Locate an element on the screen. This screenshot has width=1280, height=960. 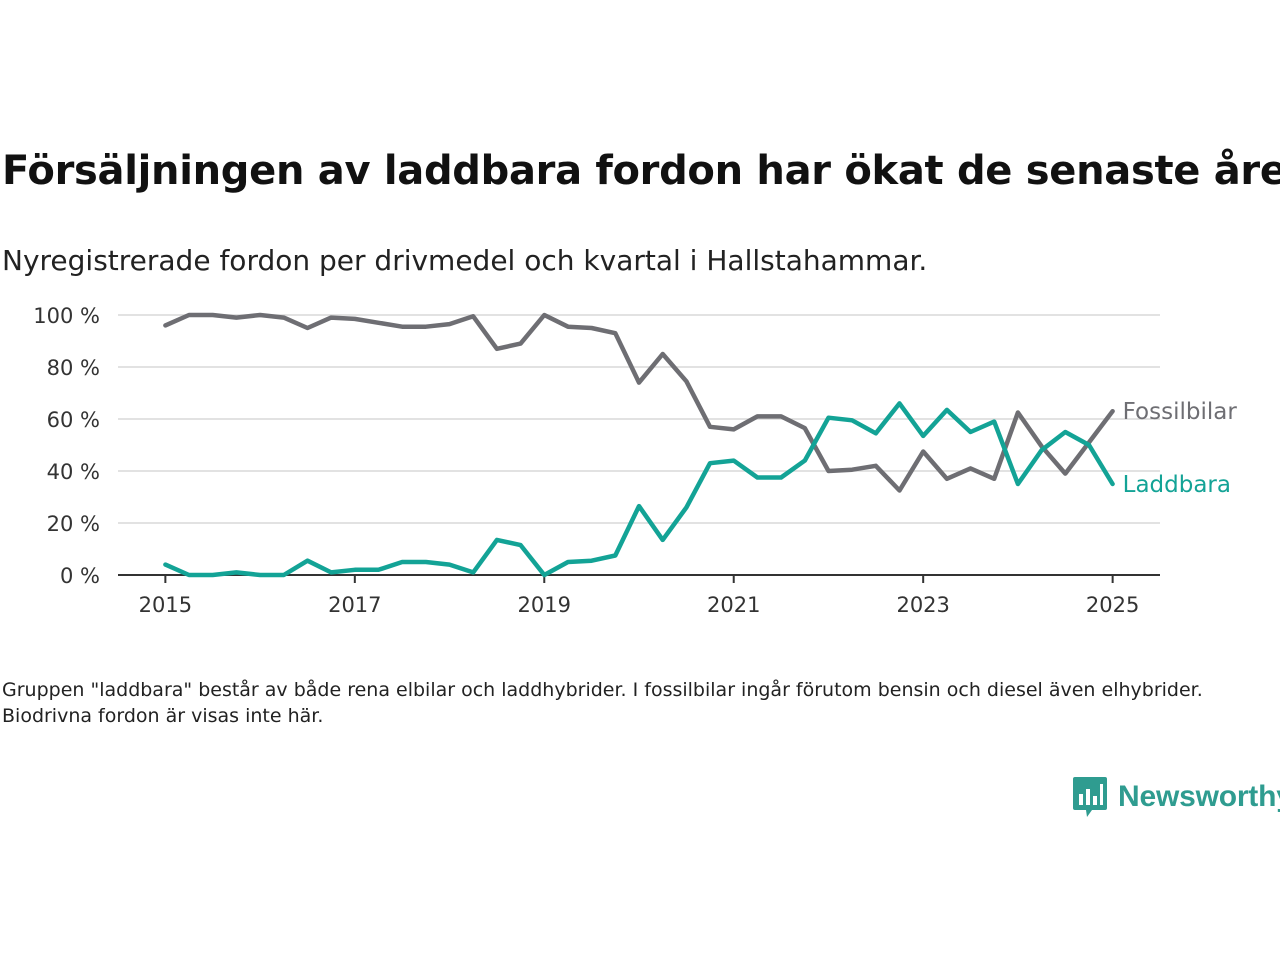
y-tick-label: 0 % is located at coordinates (80, 576).